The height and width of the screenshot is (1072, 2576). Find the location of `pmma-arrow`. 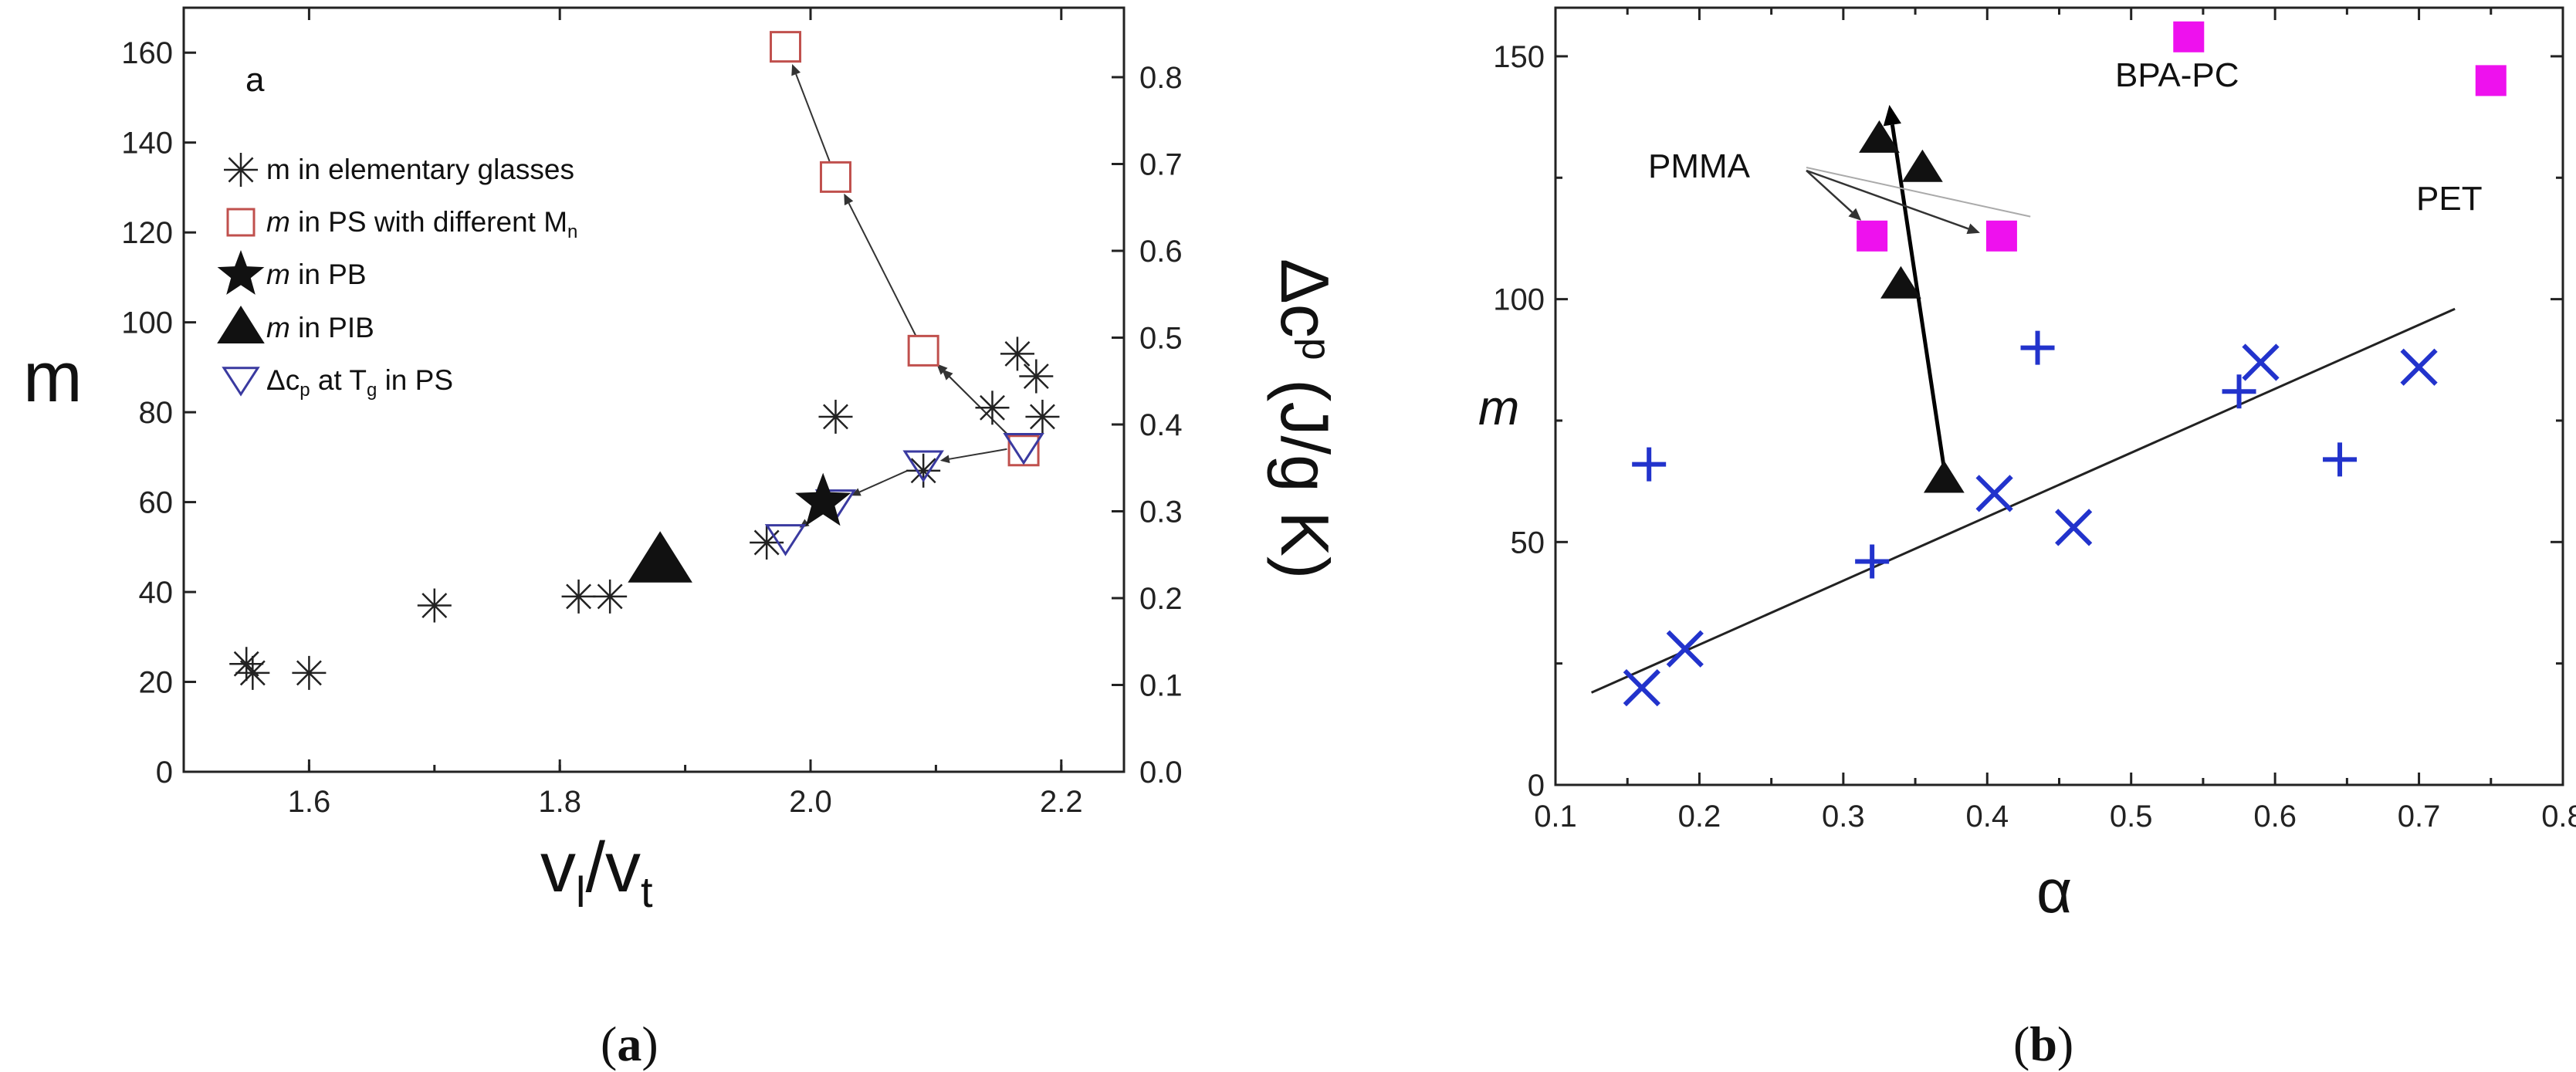

pmma-arrow is located at coordinates (1893, 202).